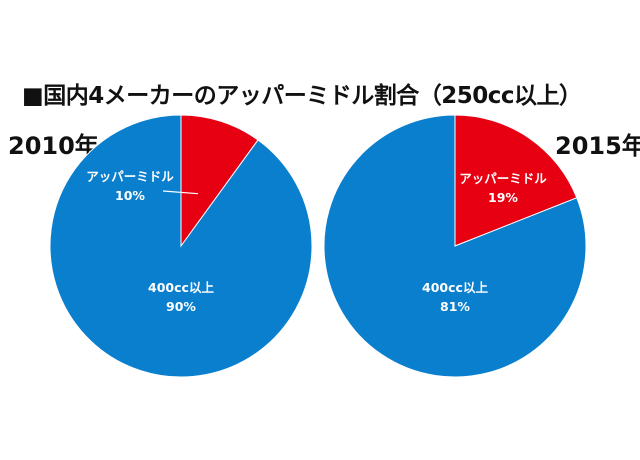 Image resolution: width=640 pixels, height=460 pixels. What do you see at coordinates (302, 96) in the screenshot?
I see `figure-title: ■国内4メーカーのアッパーミドル割合（250cc以上）` at bounding box center [302, 96].